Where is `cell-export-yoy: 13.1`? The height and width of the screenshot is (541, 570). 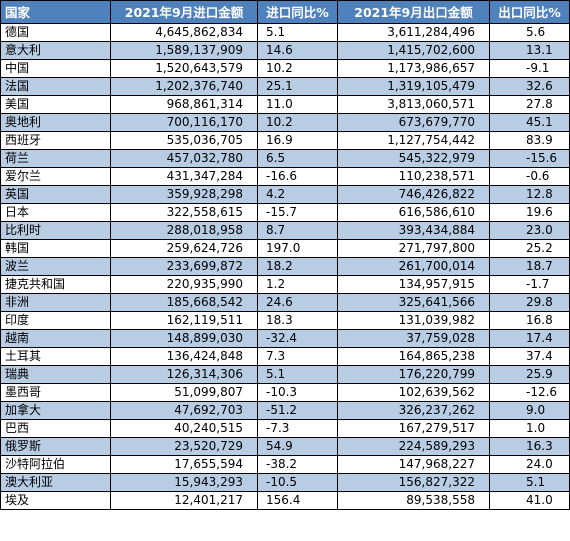 cell-export-yoy: 13.1 is located at coordinates (529, 50).